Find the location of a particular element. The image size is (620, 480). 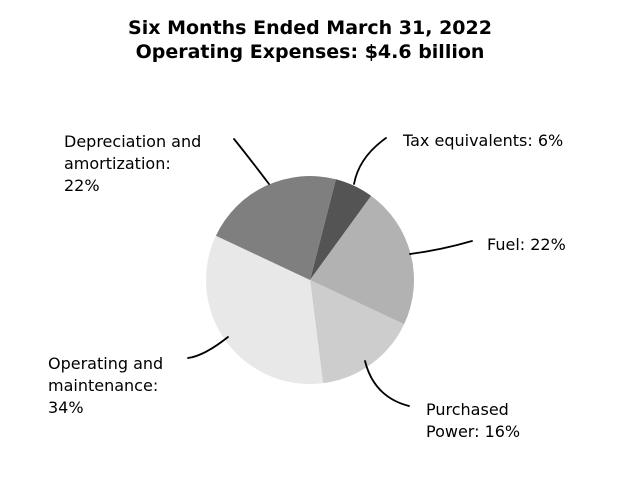

chart-title-line-1: Six Months Ended March 31, 2022 is located at coordinates (310, 28).